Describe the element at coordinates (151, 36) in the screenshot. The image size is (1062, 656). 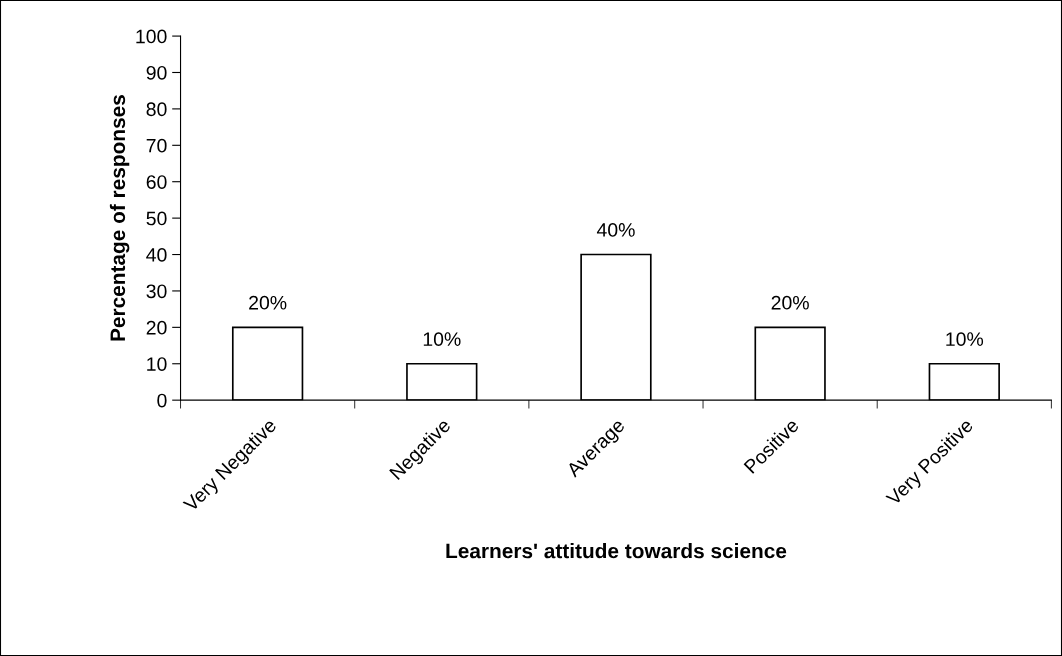
I see `y-tick-label: 100` at that location.